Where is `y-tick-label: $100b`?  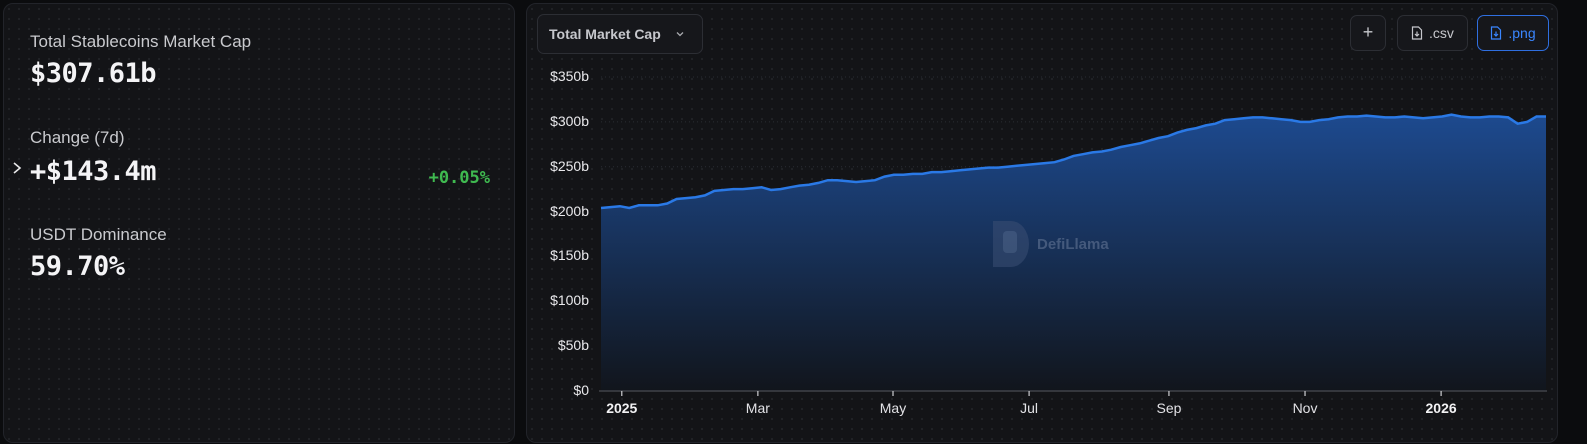
y-tick-label: $100b is located at coordinates (569, 300).